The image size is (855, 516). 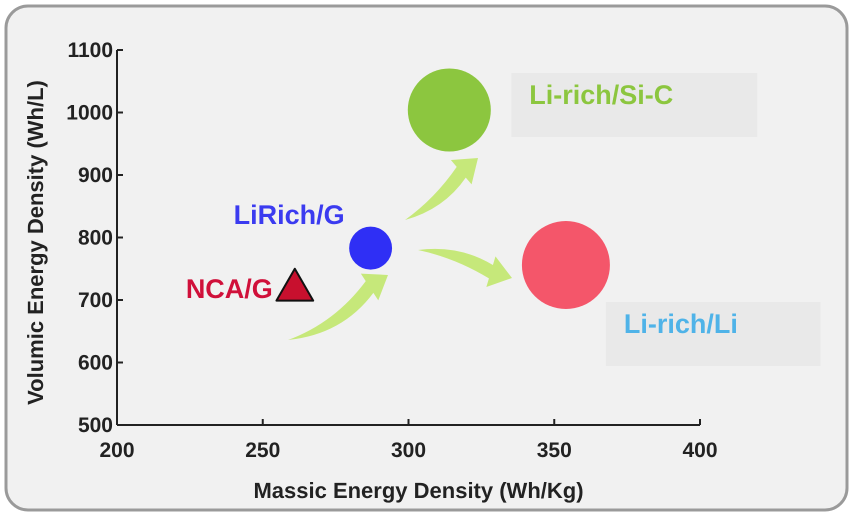 I want to click on y-tick-label: 700, so click(x=95, y=300).